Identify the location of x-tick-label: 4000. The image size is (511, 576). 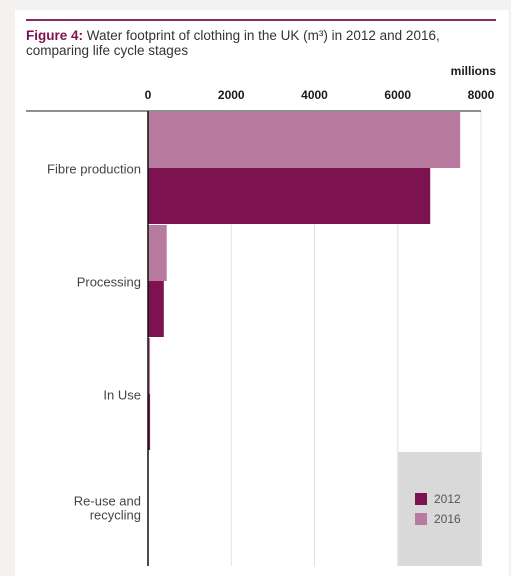
(314, 95).